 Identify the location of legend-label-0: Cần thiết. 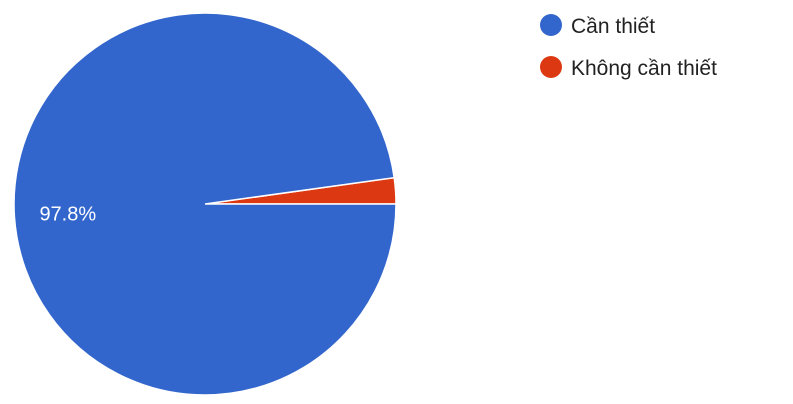
(613, 26).